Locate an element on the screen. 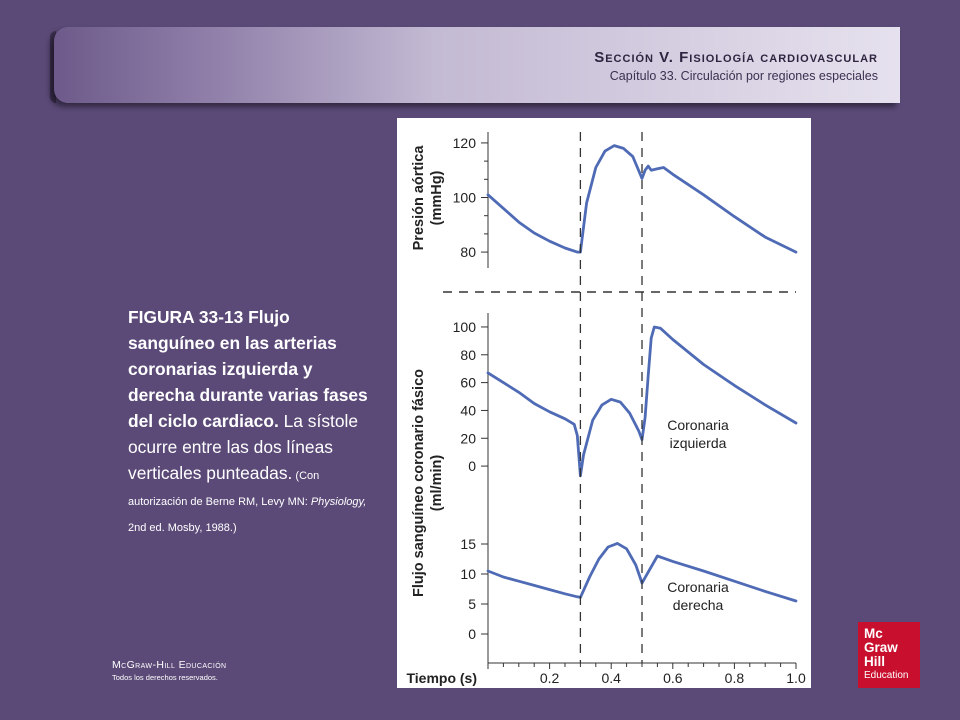 This screenshot has width=960, height=720. aortic-series-line is located at coordinates (642, 199).